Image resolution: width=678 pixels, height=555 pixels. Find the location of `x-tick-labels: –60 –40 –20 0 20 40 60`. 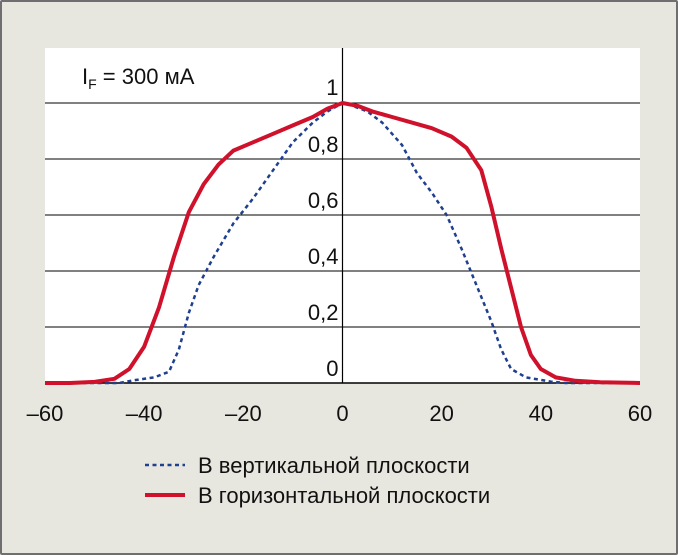

x-tick-labels: –60 –40 –20 0 20 40 60 is located at coordinates (340, 413).